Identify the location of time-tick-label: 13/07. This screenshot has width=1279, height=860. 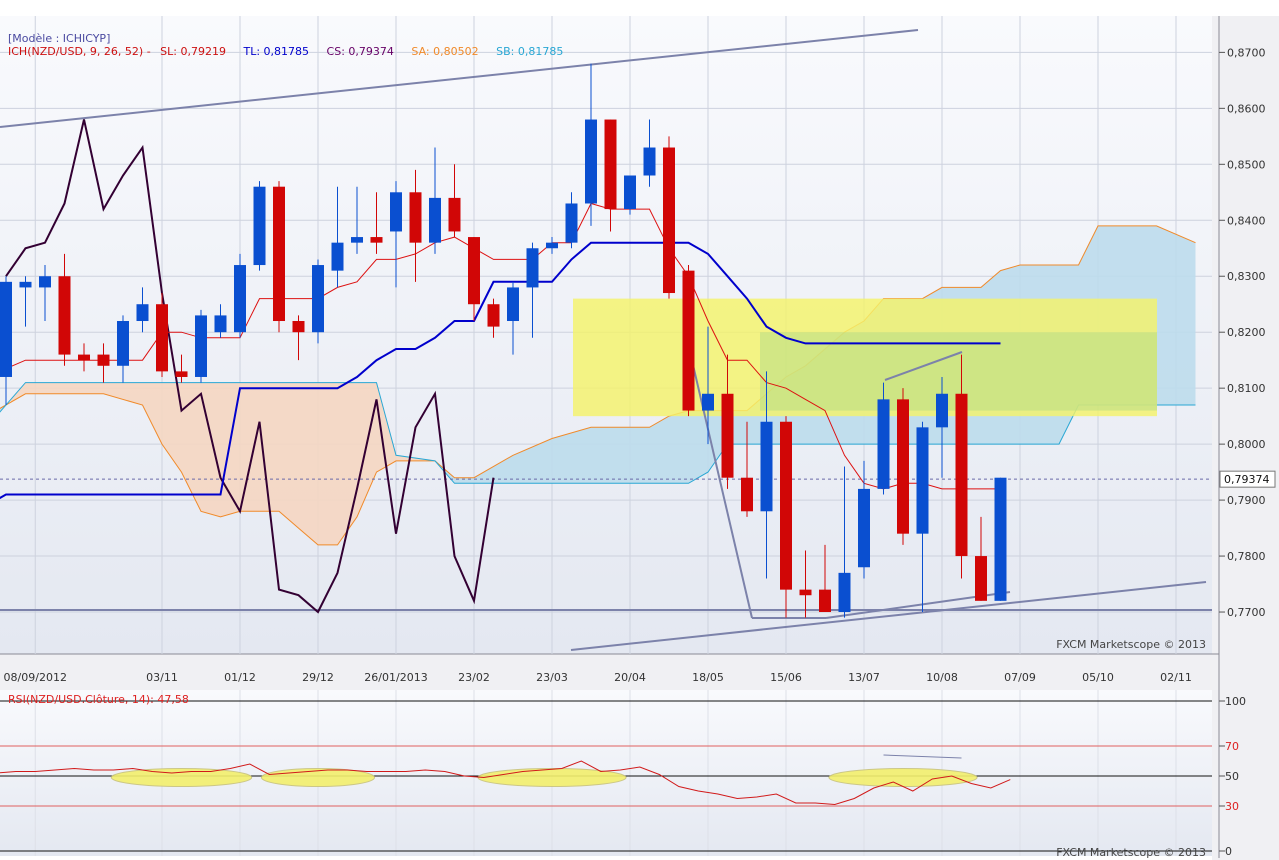
(864, 677).